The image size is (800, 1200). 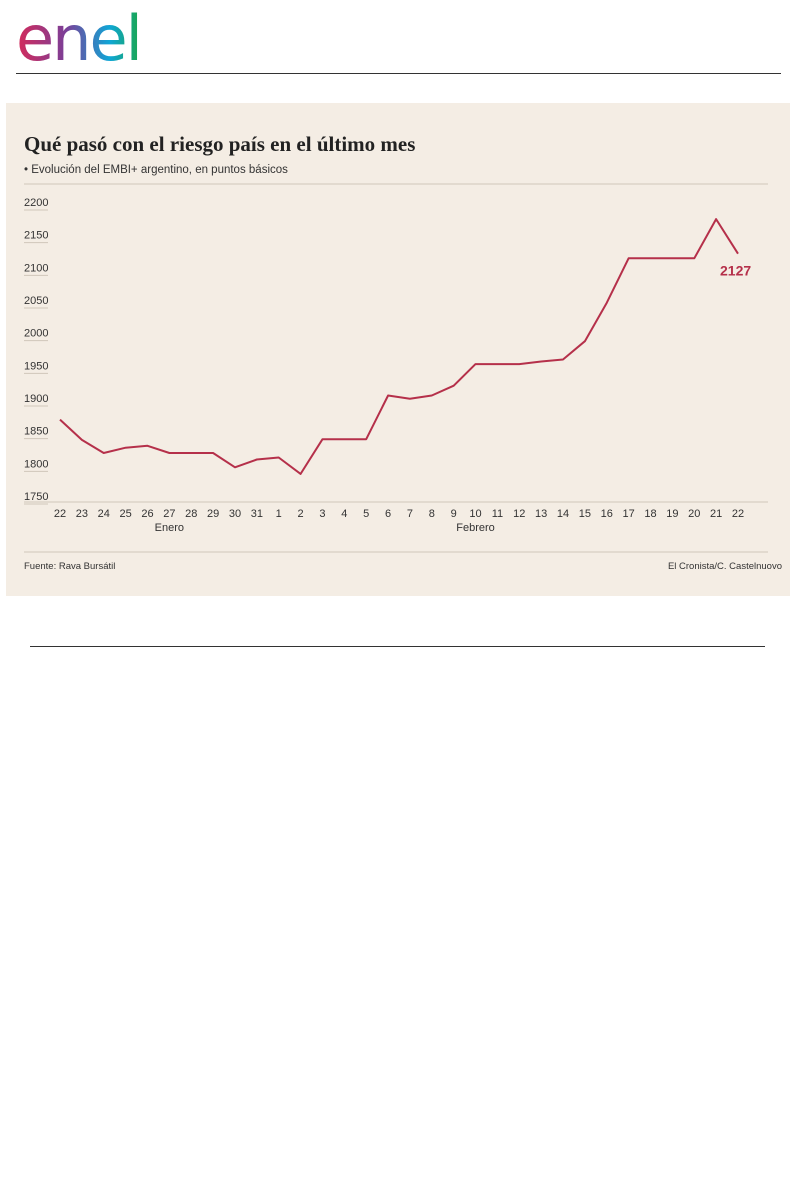 I want to click on x-tick-label: 15, so click(x=585, y=514).